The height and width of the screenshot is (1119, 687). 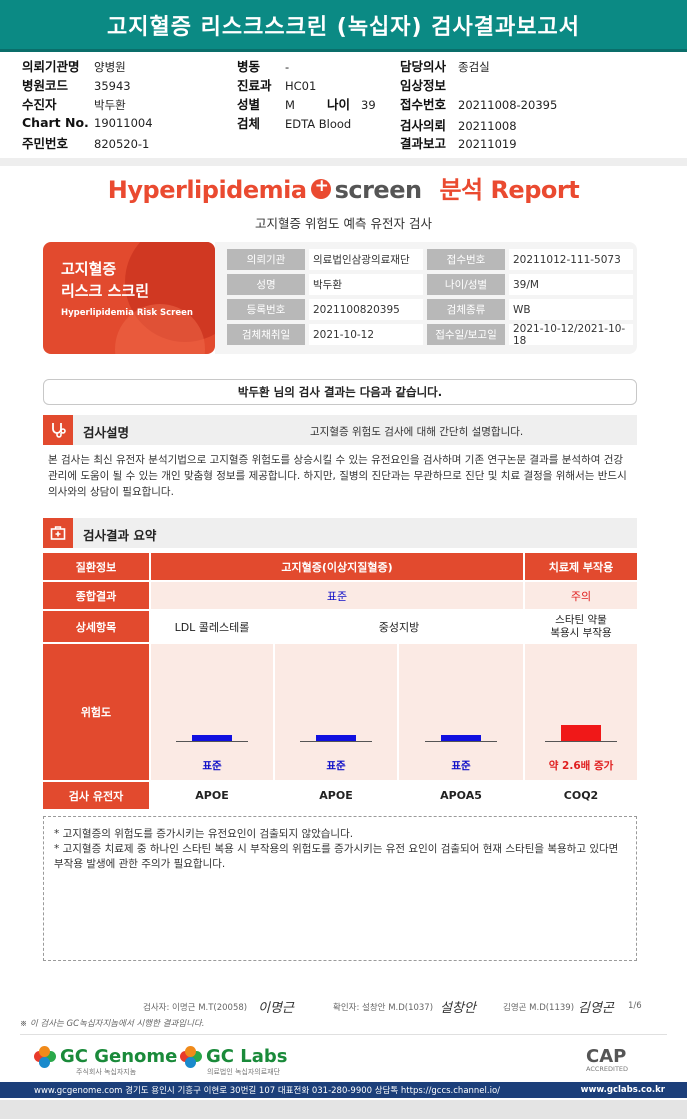 I want to click on gc-labs-logo-icon, so click(x=191, y=1057).